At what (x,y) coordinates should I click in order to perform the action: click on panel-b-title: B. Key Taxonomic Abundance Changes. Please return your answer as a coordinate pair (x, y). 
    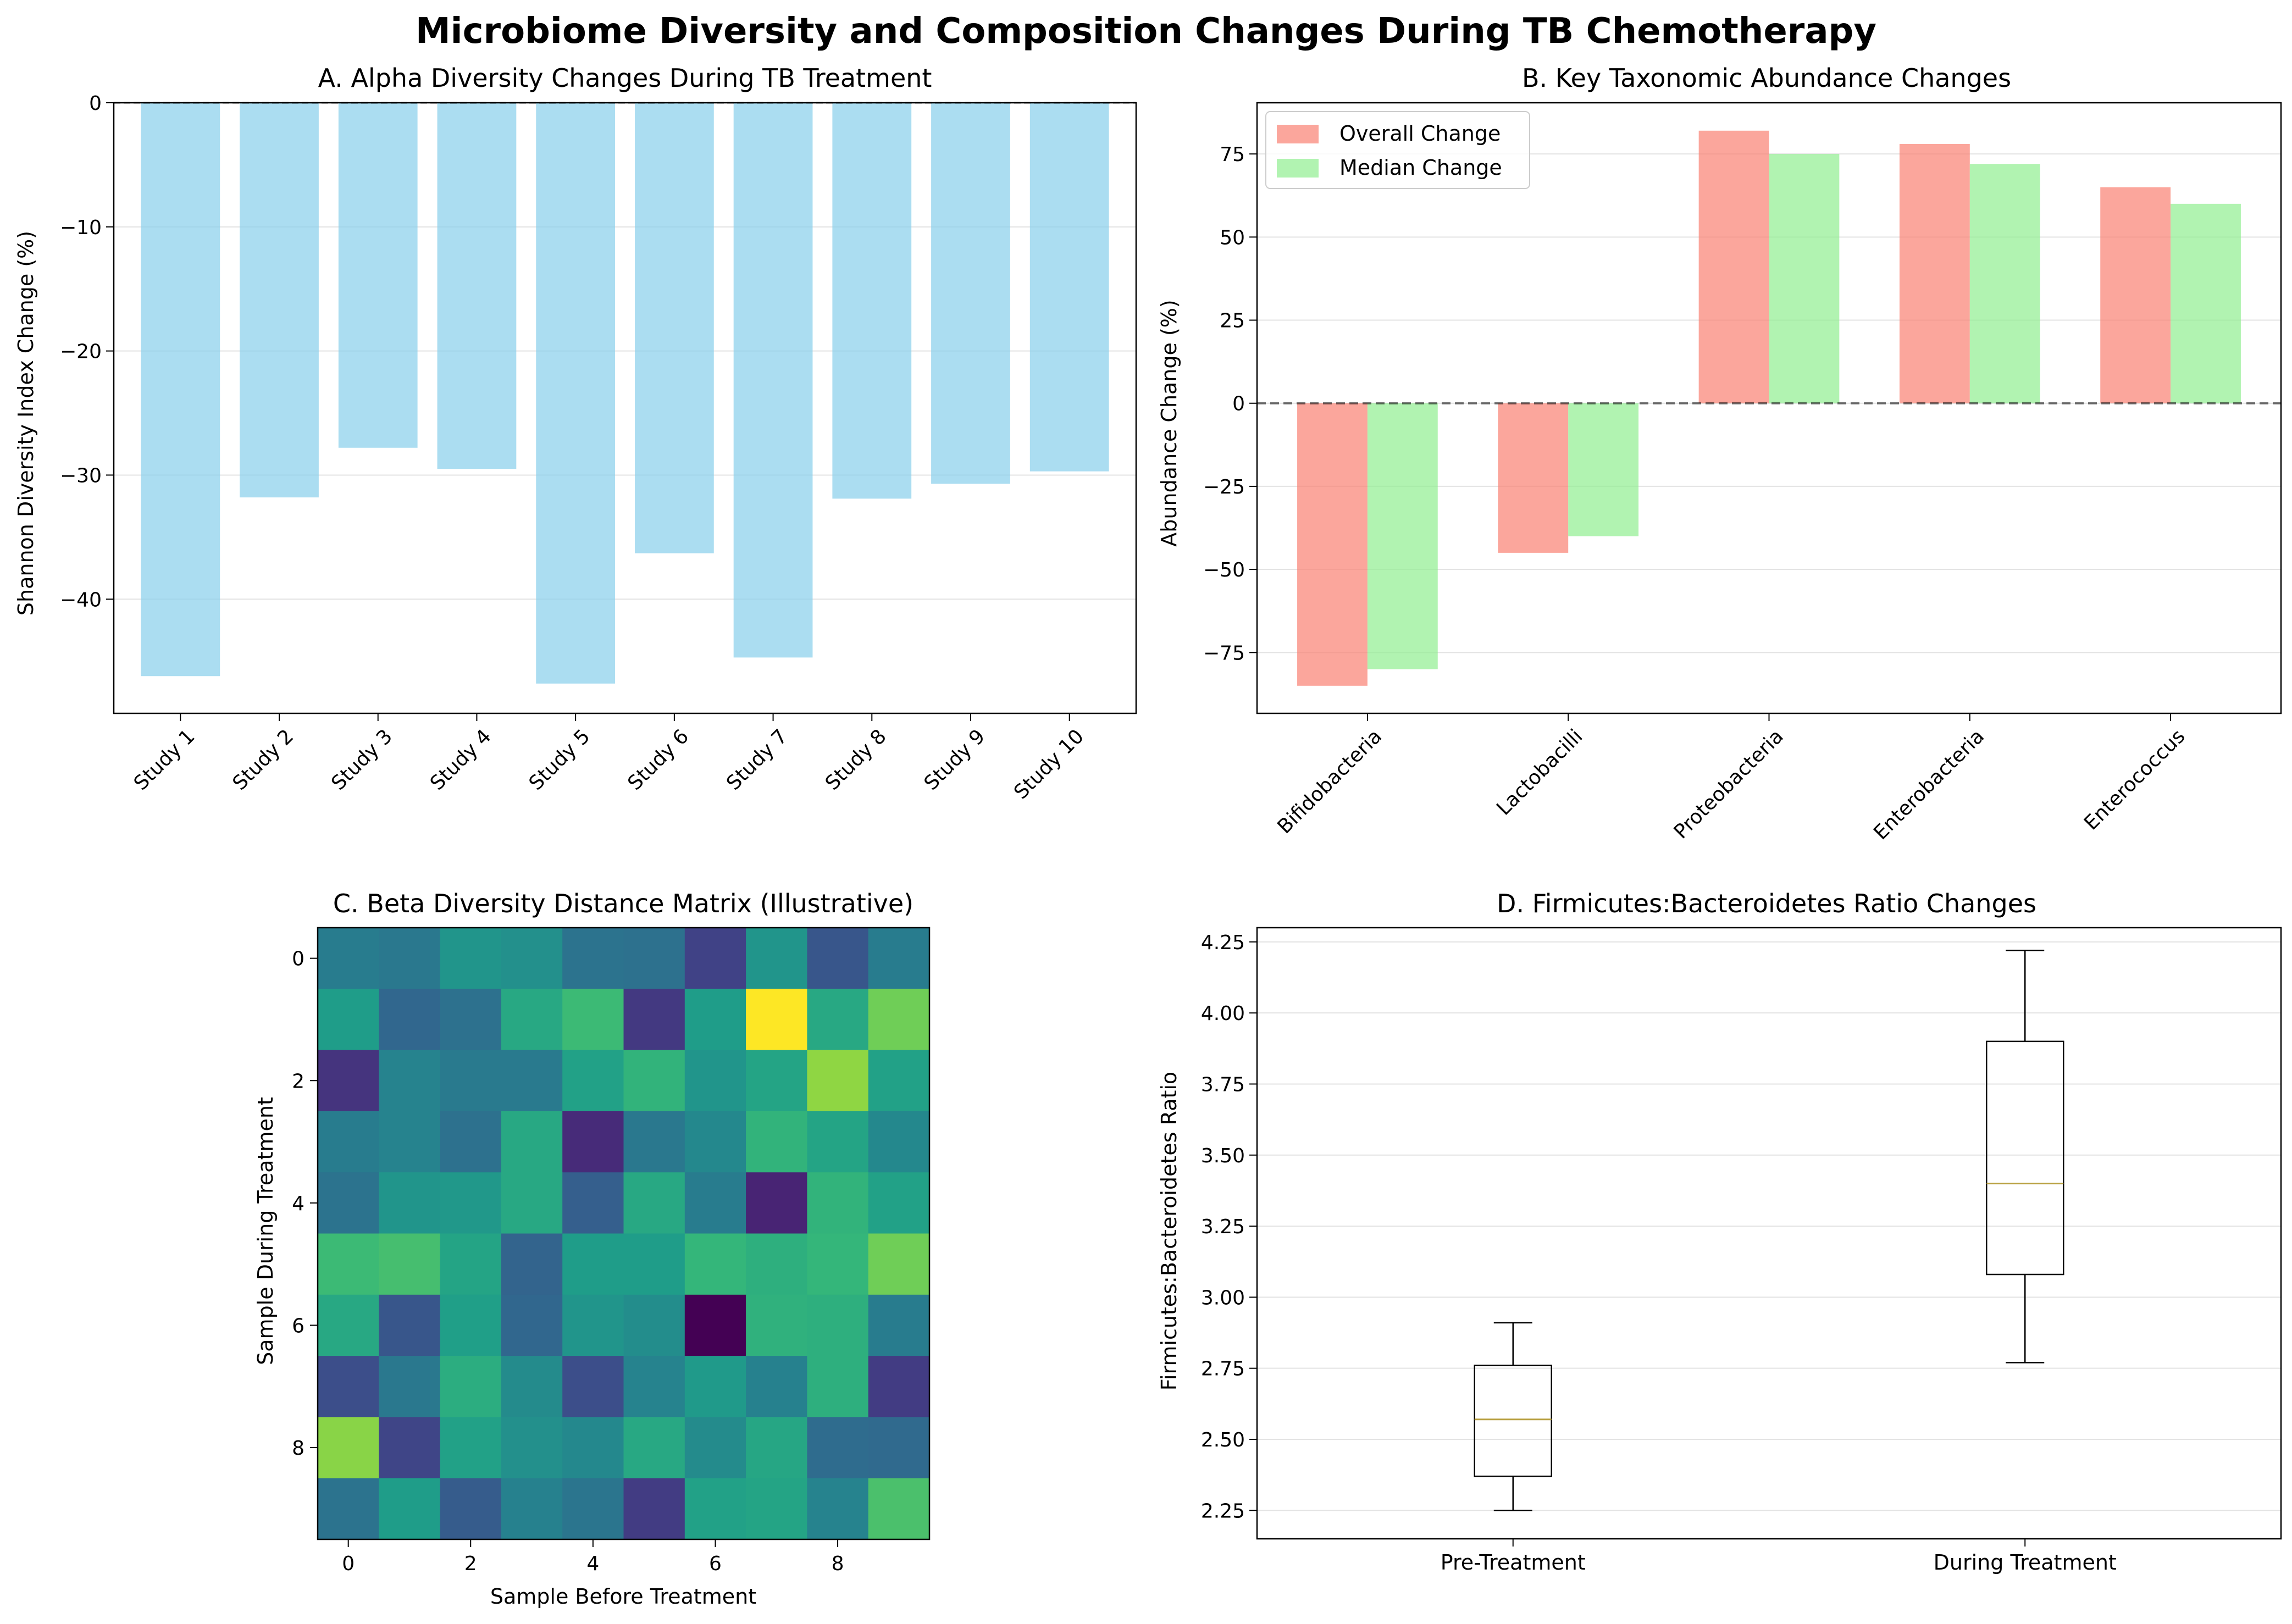
    Looking at the image, I should click on (1766, 78).